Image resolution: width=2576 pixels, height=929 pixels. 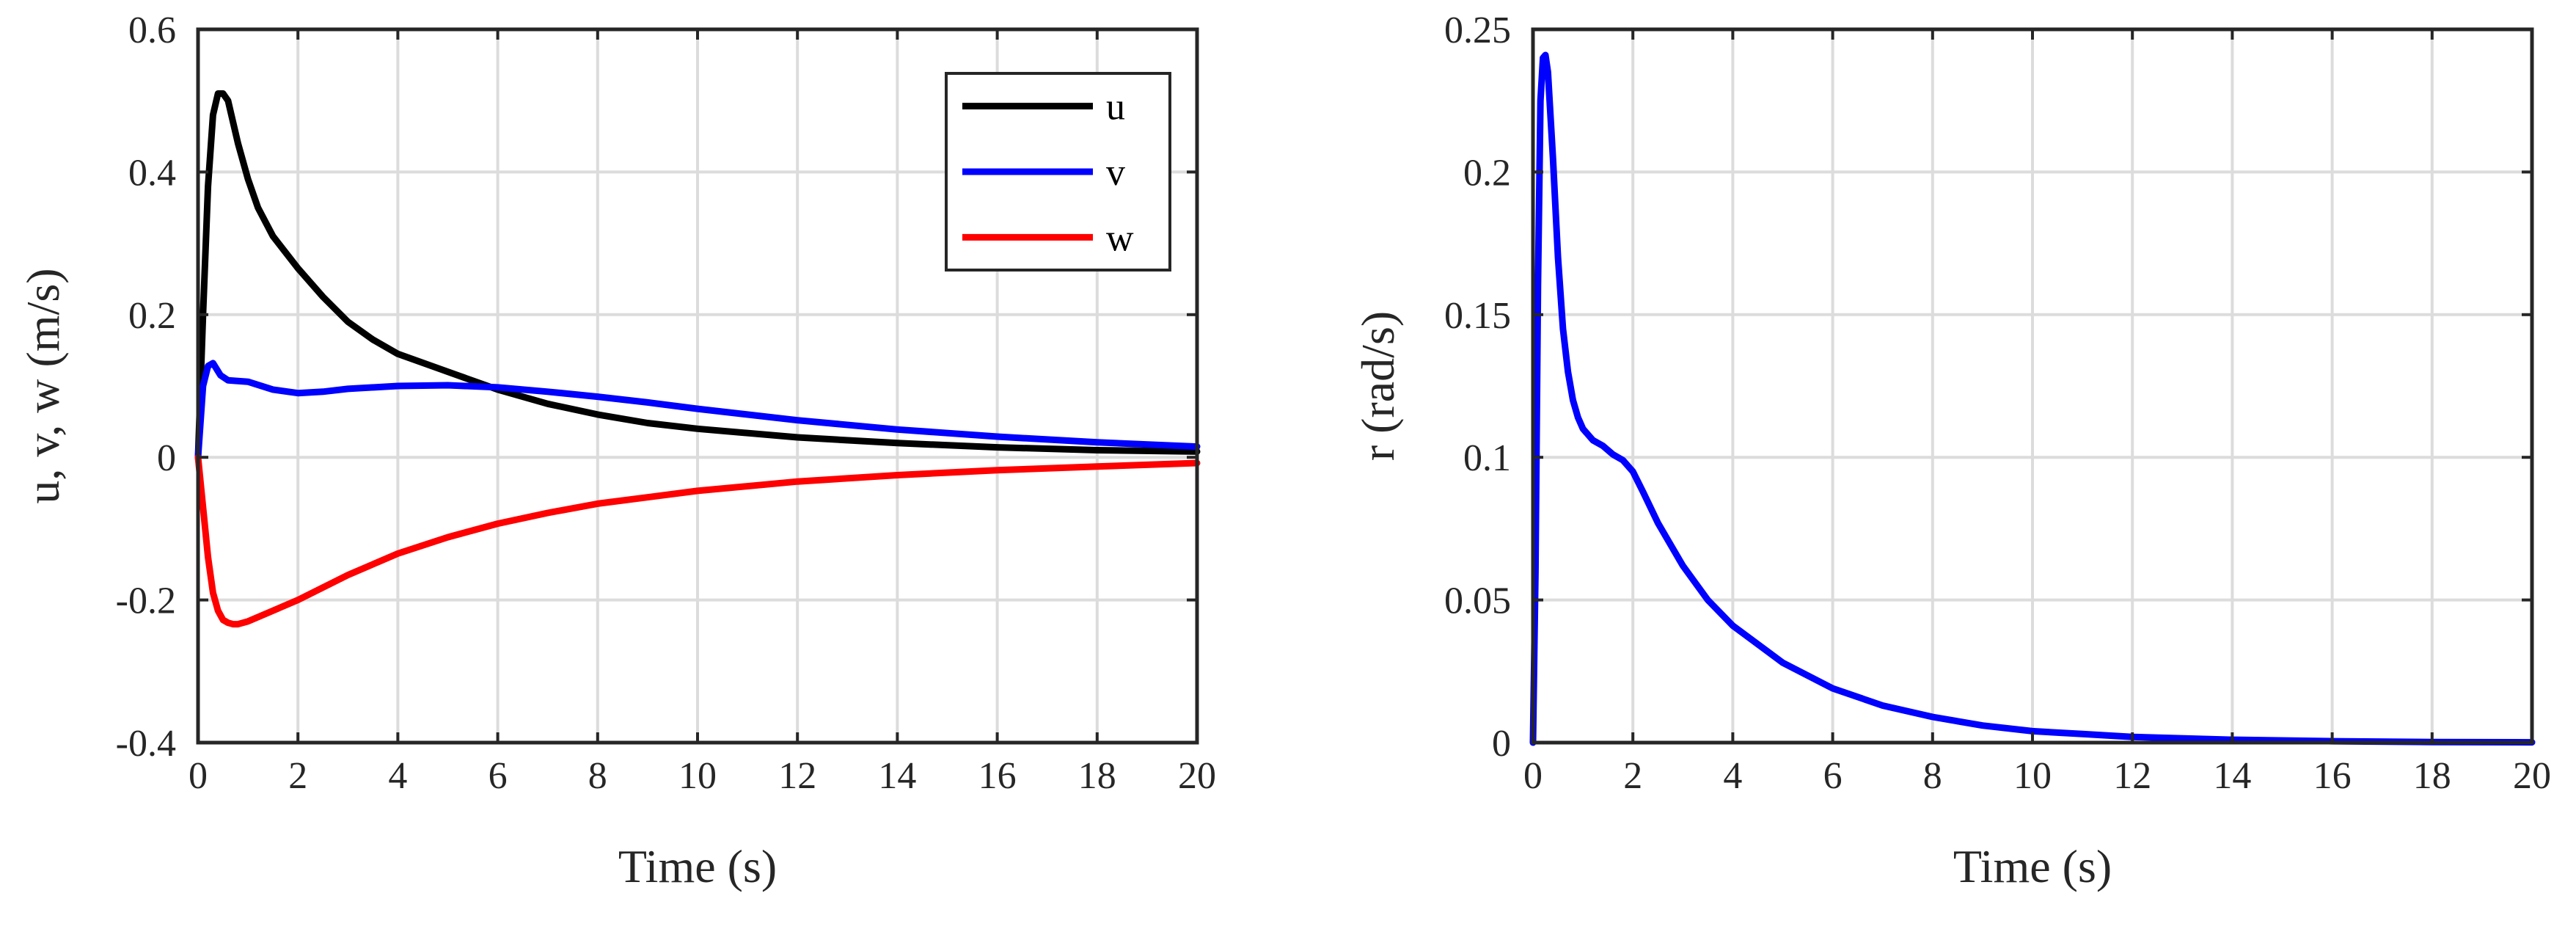 I want to click on y-tick-label: 0.1, so click(x=1487, y=458).